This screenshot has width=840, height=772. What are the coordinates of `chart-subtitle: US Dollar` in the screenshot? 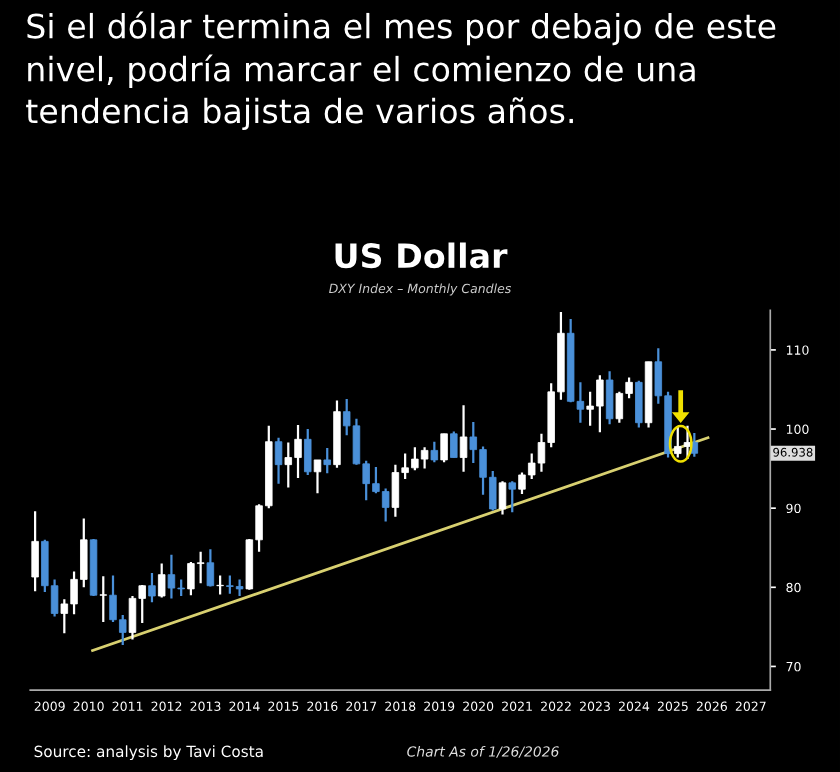 It's located at (421, 255).